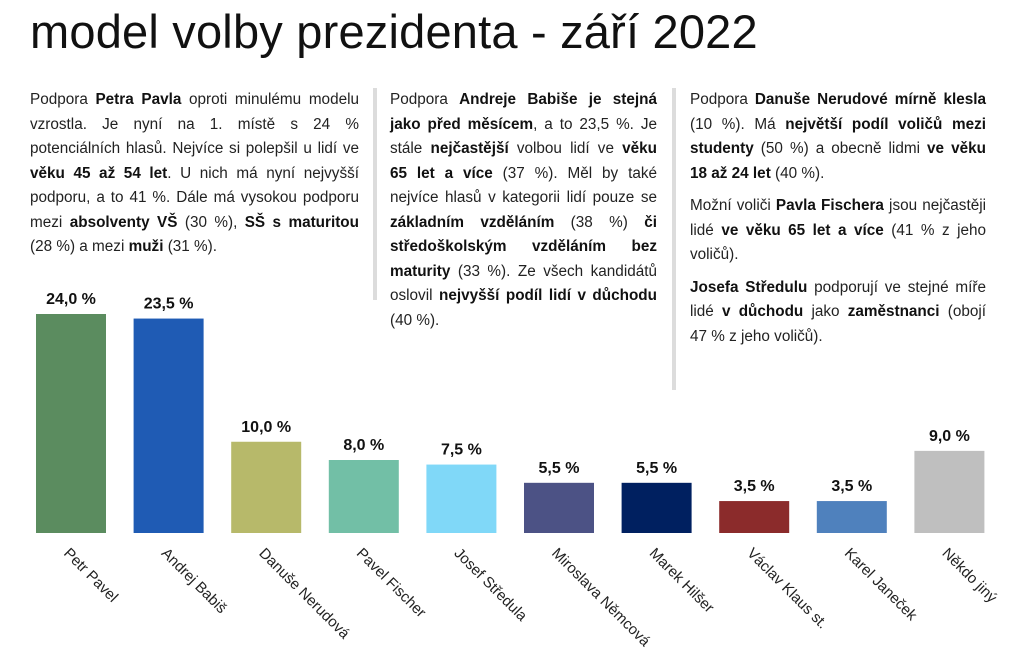 Image resolution: width=1024 pixels, height=659 pixels. I want to click on category-label: Petr Pavel, so click(90, 575).